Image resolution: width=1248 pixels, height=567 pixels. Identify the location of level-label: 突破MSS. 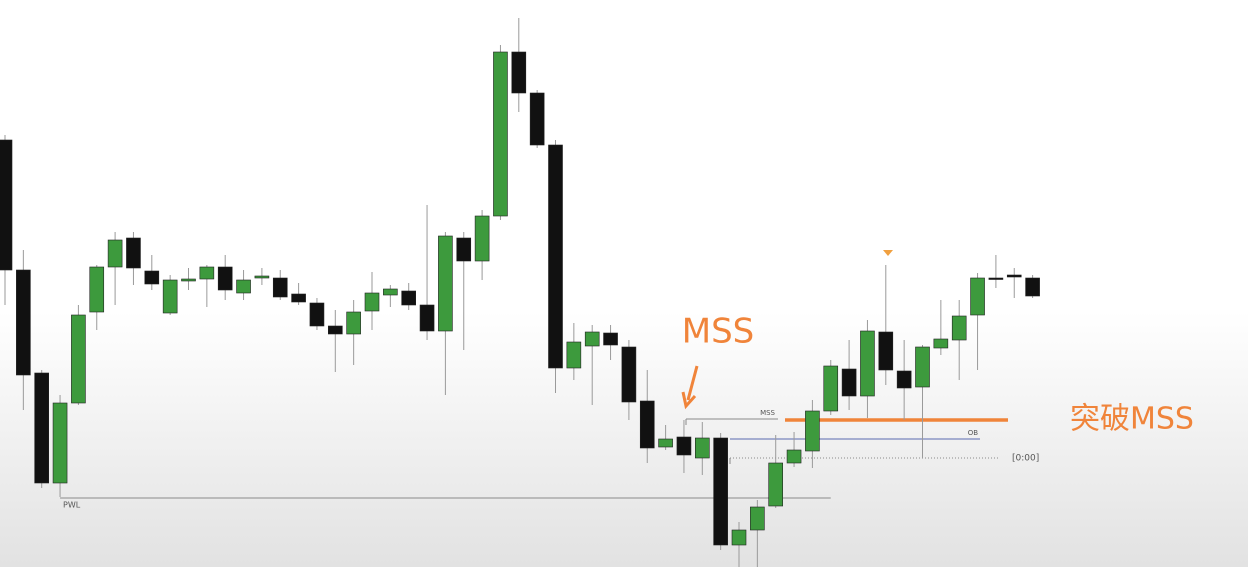
(1132, 419).